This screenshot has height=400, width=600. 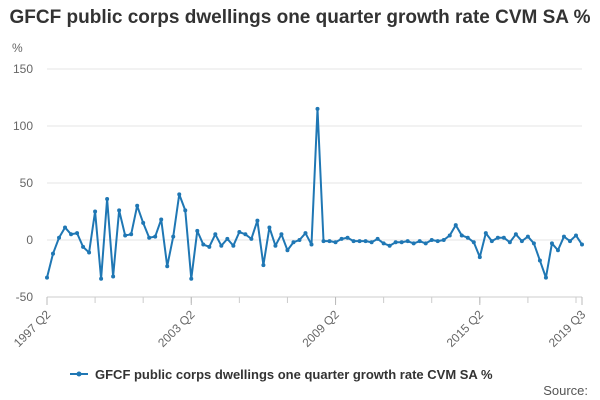 I want to click on x-tick-label: 2019 Q3, so click(x=567, y=328).